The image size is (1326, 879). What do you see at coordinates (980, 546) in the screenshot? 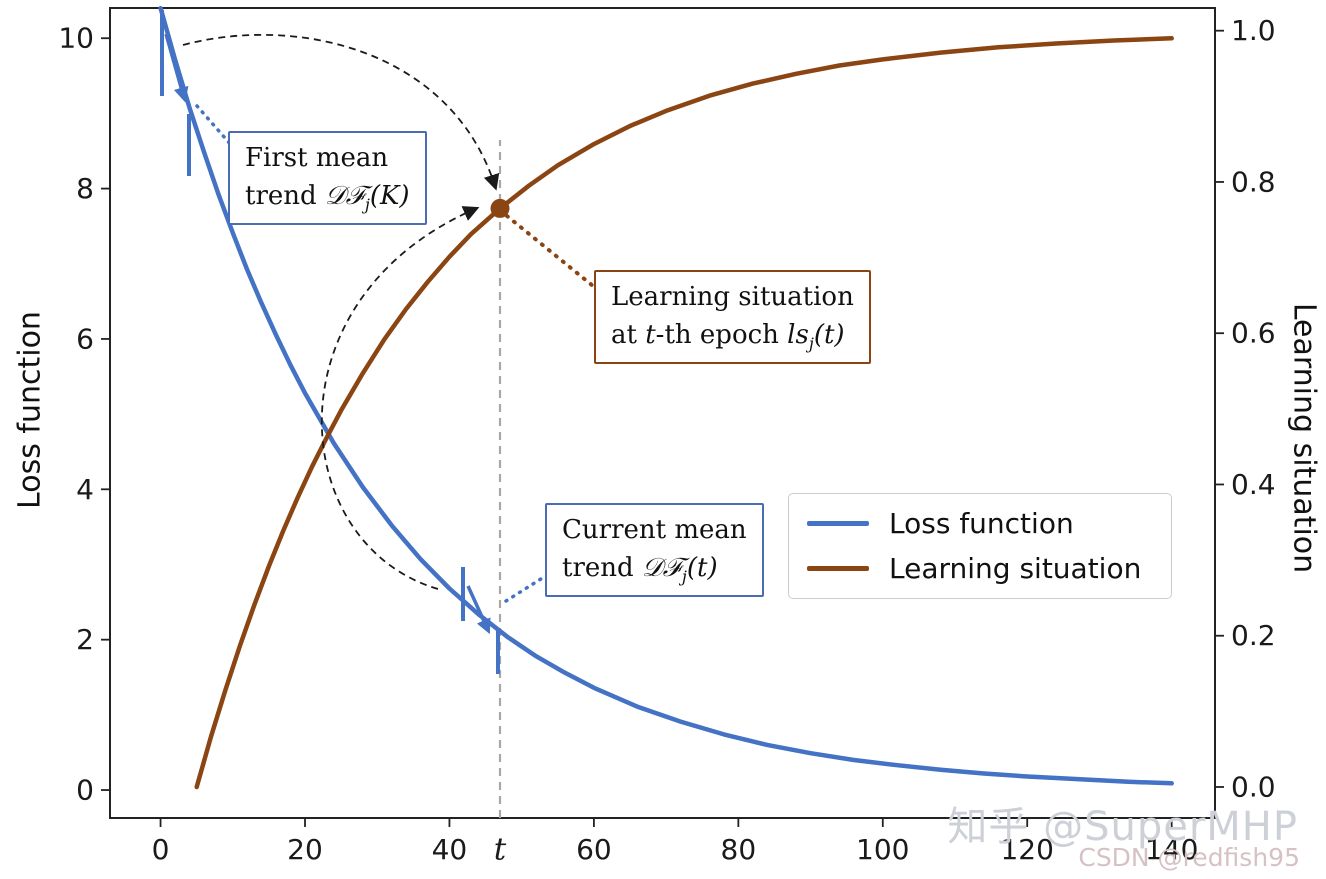
I see `legend: Loss function Learning situation` at bounding box center [980, 546].